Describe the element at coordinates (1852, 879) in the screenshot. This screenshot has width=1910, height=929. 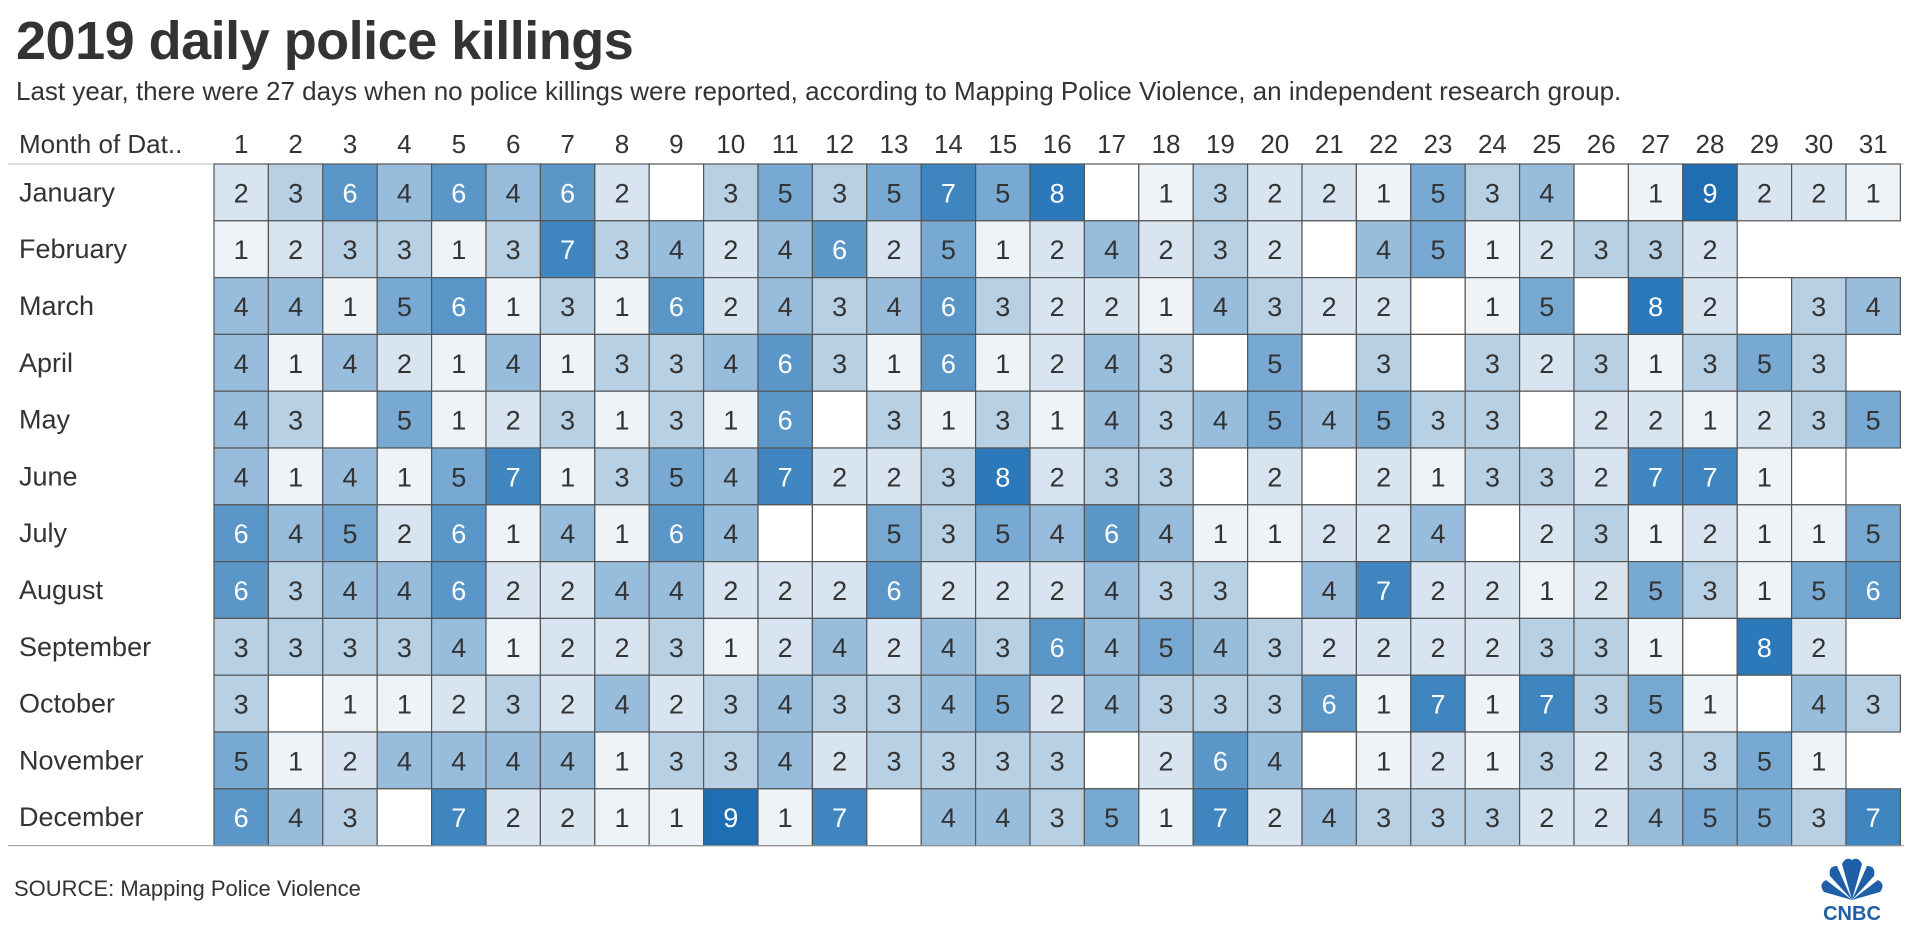
I see `peacock-icon` at that location.